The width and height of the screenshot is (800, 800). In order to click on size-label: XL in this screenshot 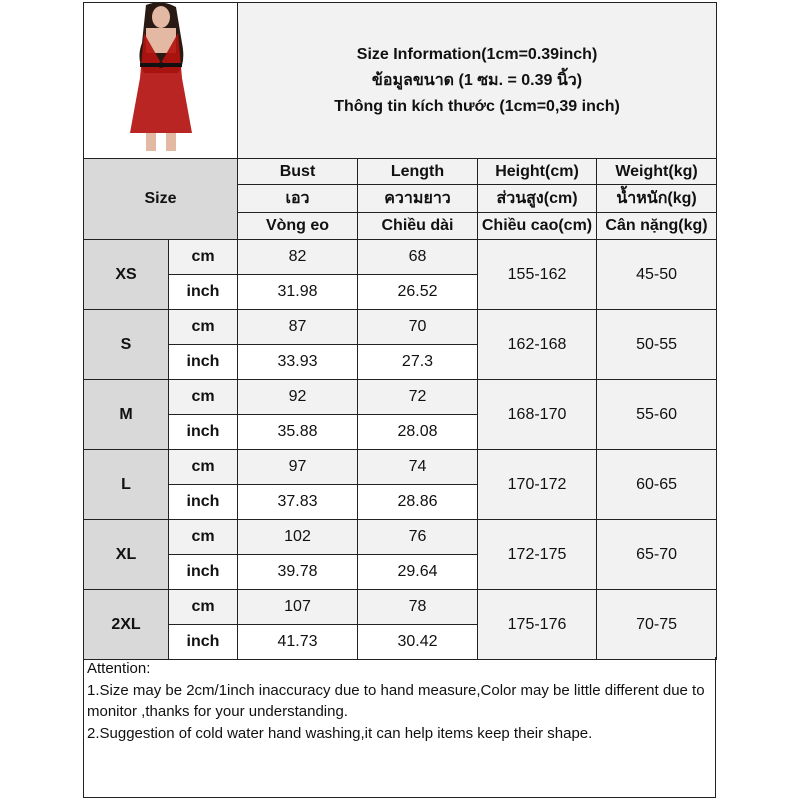, I will do `click(126, 554)`.